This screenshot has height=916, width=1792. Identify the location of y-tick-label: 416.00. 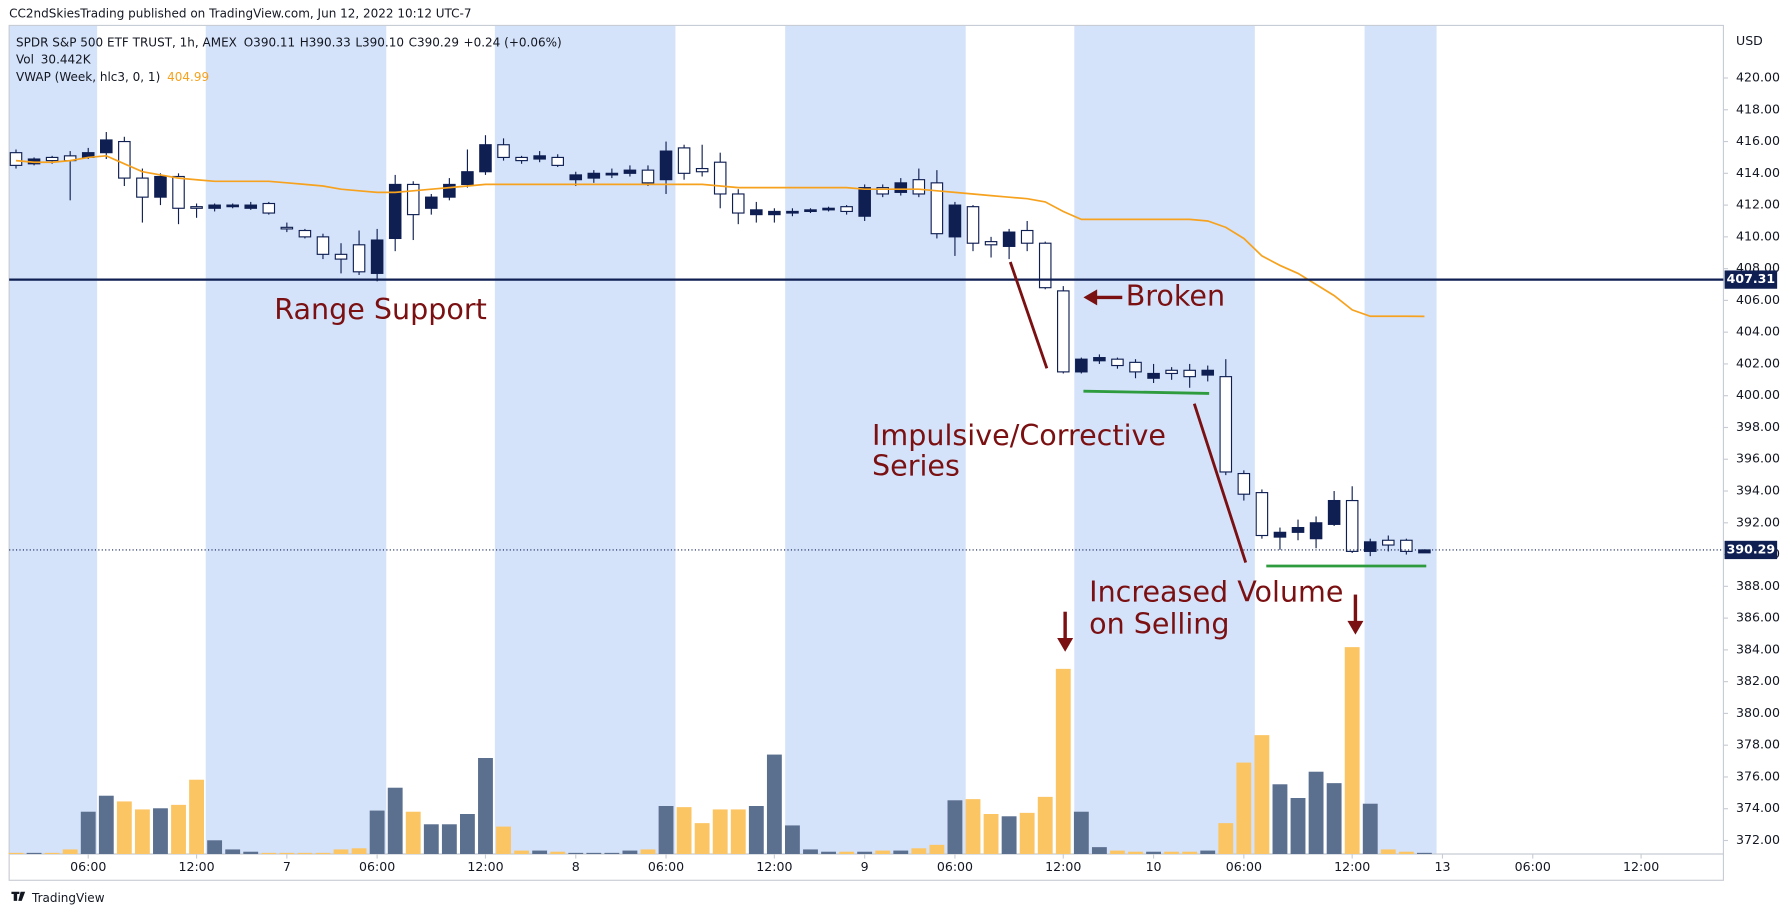
(1758, 140).